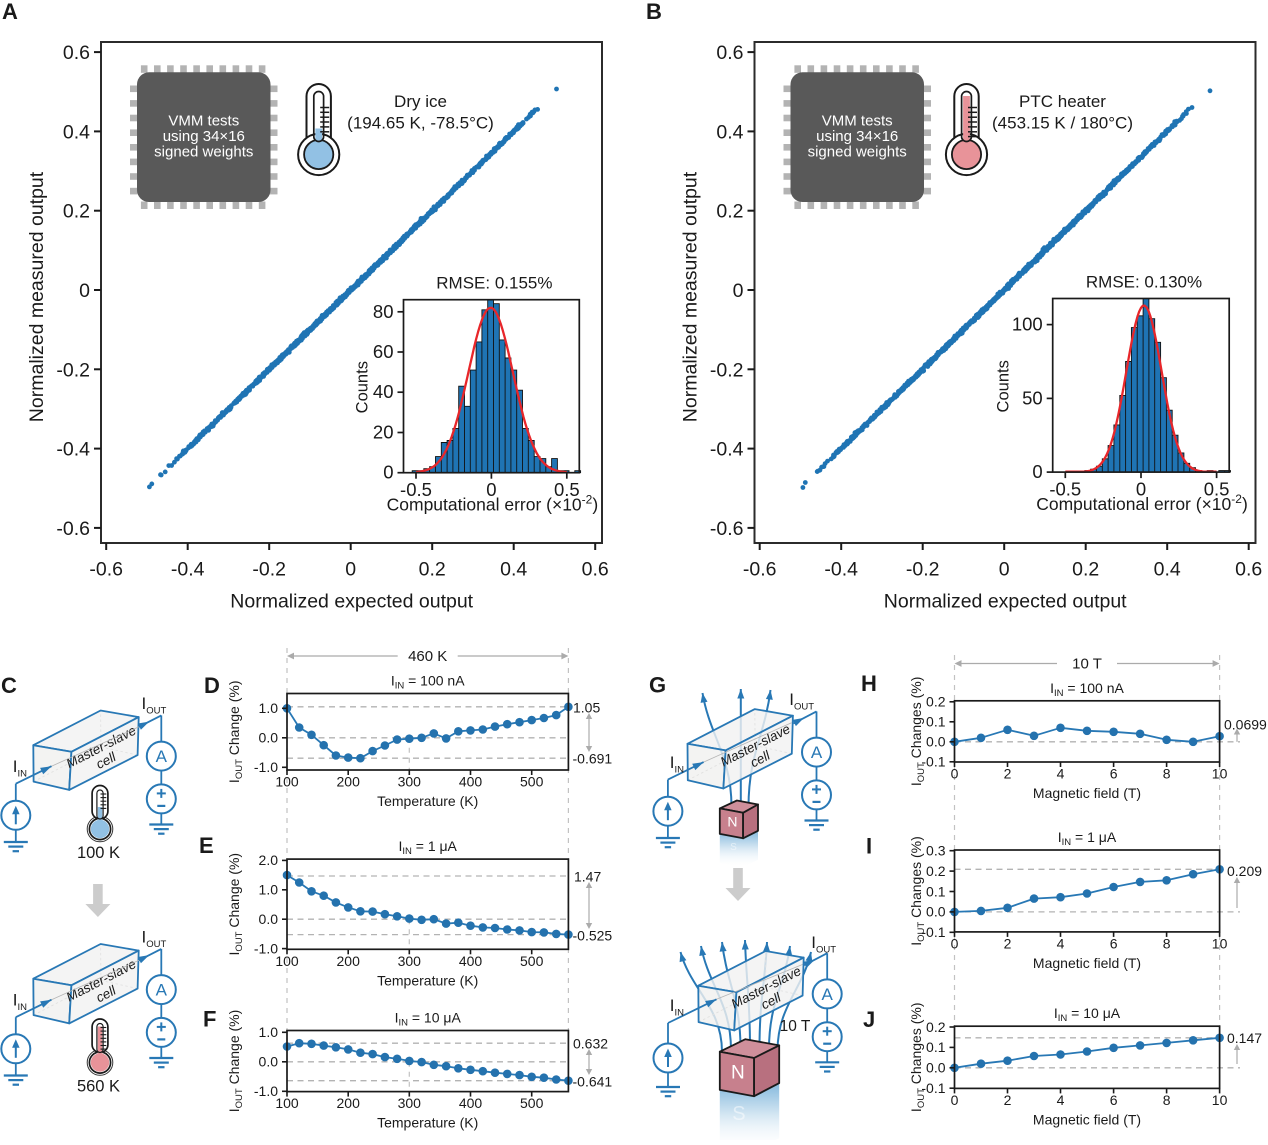  What do you see at coordinates (732, 821) in the screenshot?
I see `svg-text: N` at bounding box center [732, 821].